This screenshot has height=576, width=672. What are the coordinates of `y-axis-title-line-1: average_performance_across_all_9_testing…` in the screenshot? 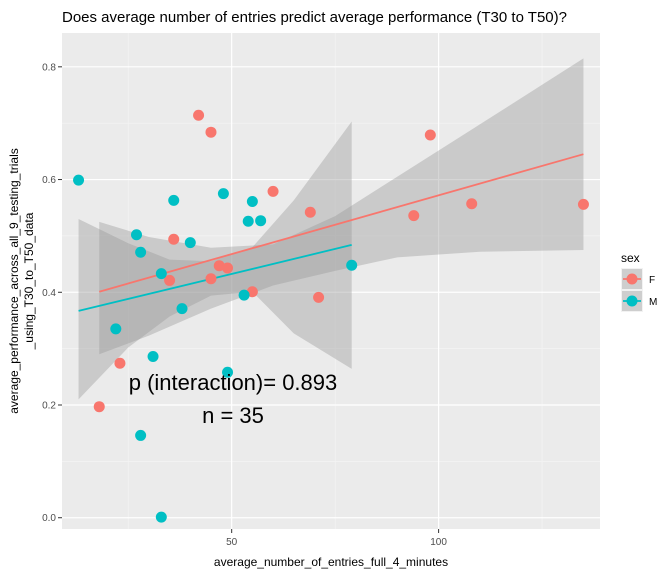 It's located at (14, 281).